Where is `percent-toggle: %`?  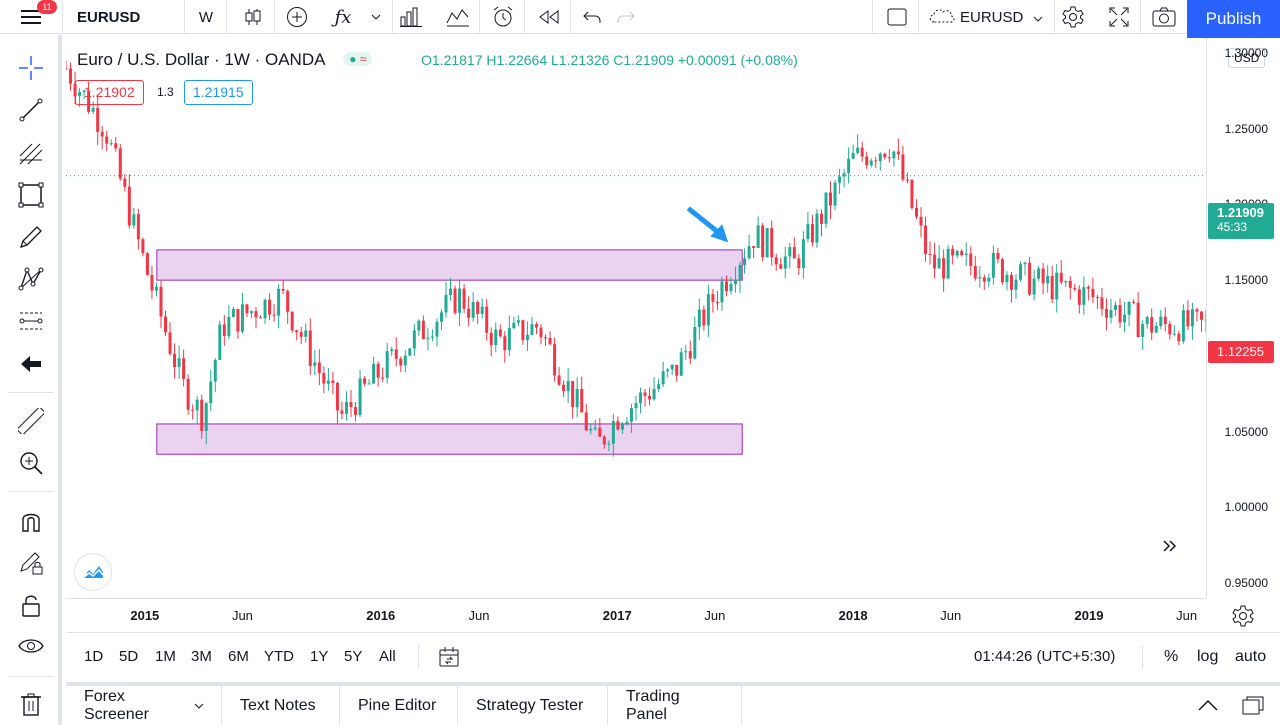
percent-toggle: % is located at coordinates (1171, 656).